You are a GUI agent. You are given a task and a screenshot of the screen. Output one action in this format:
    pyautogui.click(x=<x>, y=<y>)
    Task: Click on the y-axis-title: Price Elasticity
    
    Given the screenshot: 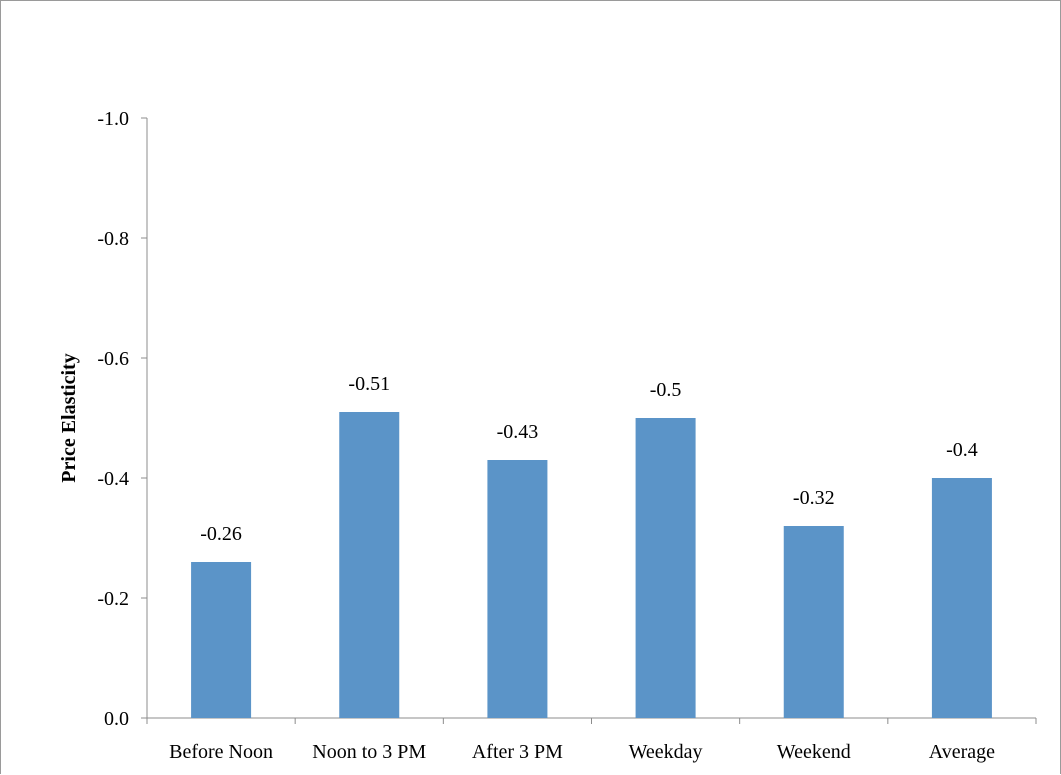 What is the action you would take?
    pyautogui.click(x=69, y=417)
    